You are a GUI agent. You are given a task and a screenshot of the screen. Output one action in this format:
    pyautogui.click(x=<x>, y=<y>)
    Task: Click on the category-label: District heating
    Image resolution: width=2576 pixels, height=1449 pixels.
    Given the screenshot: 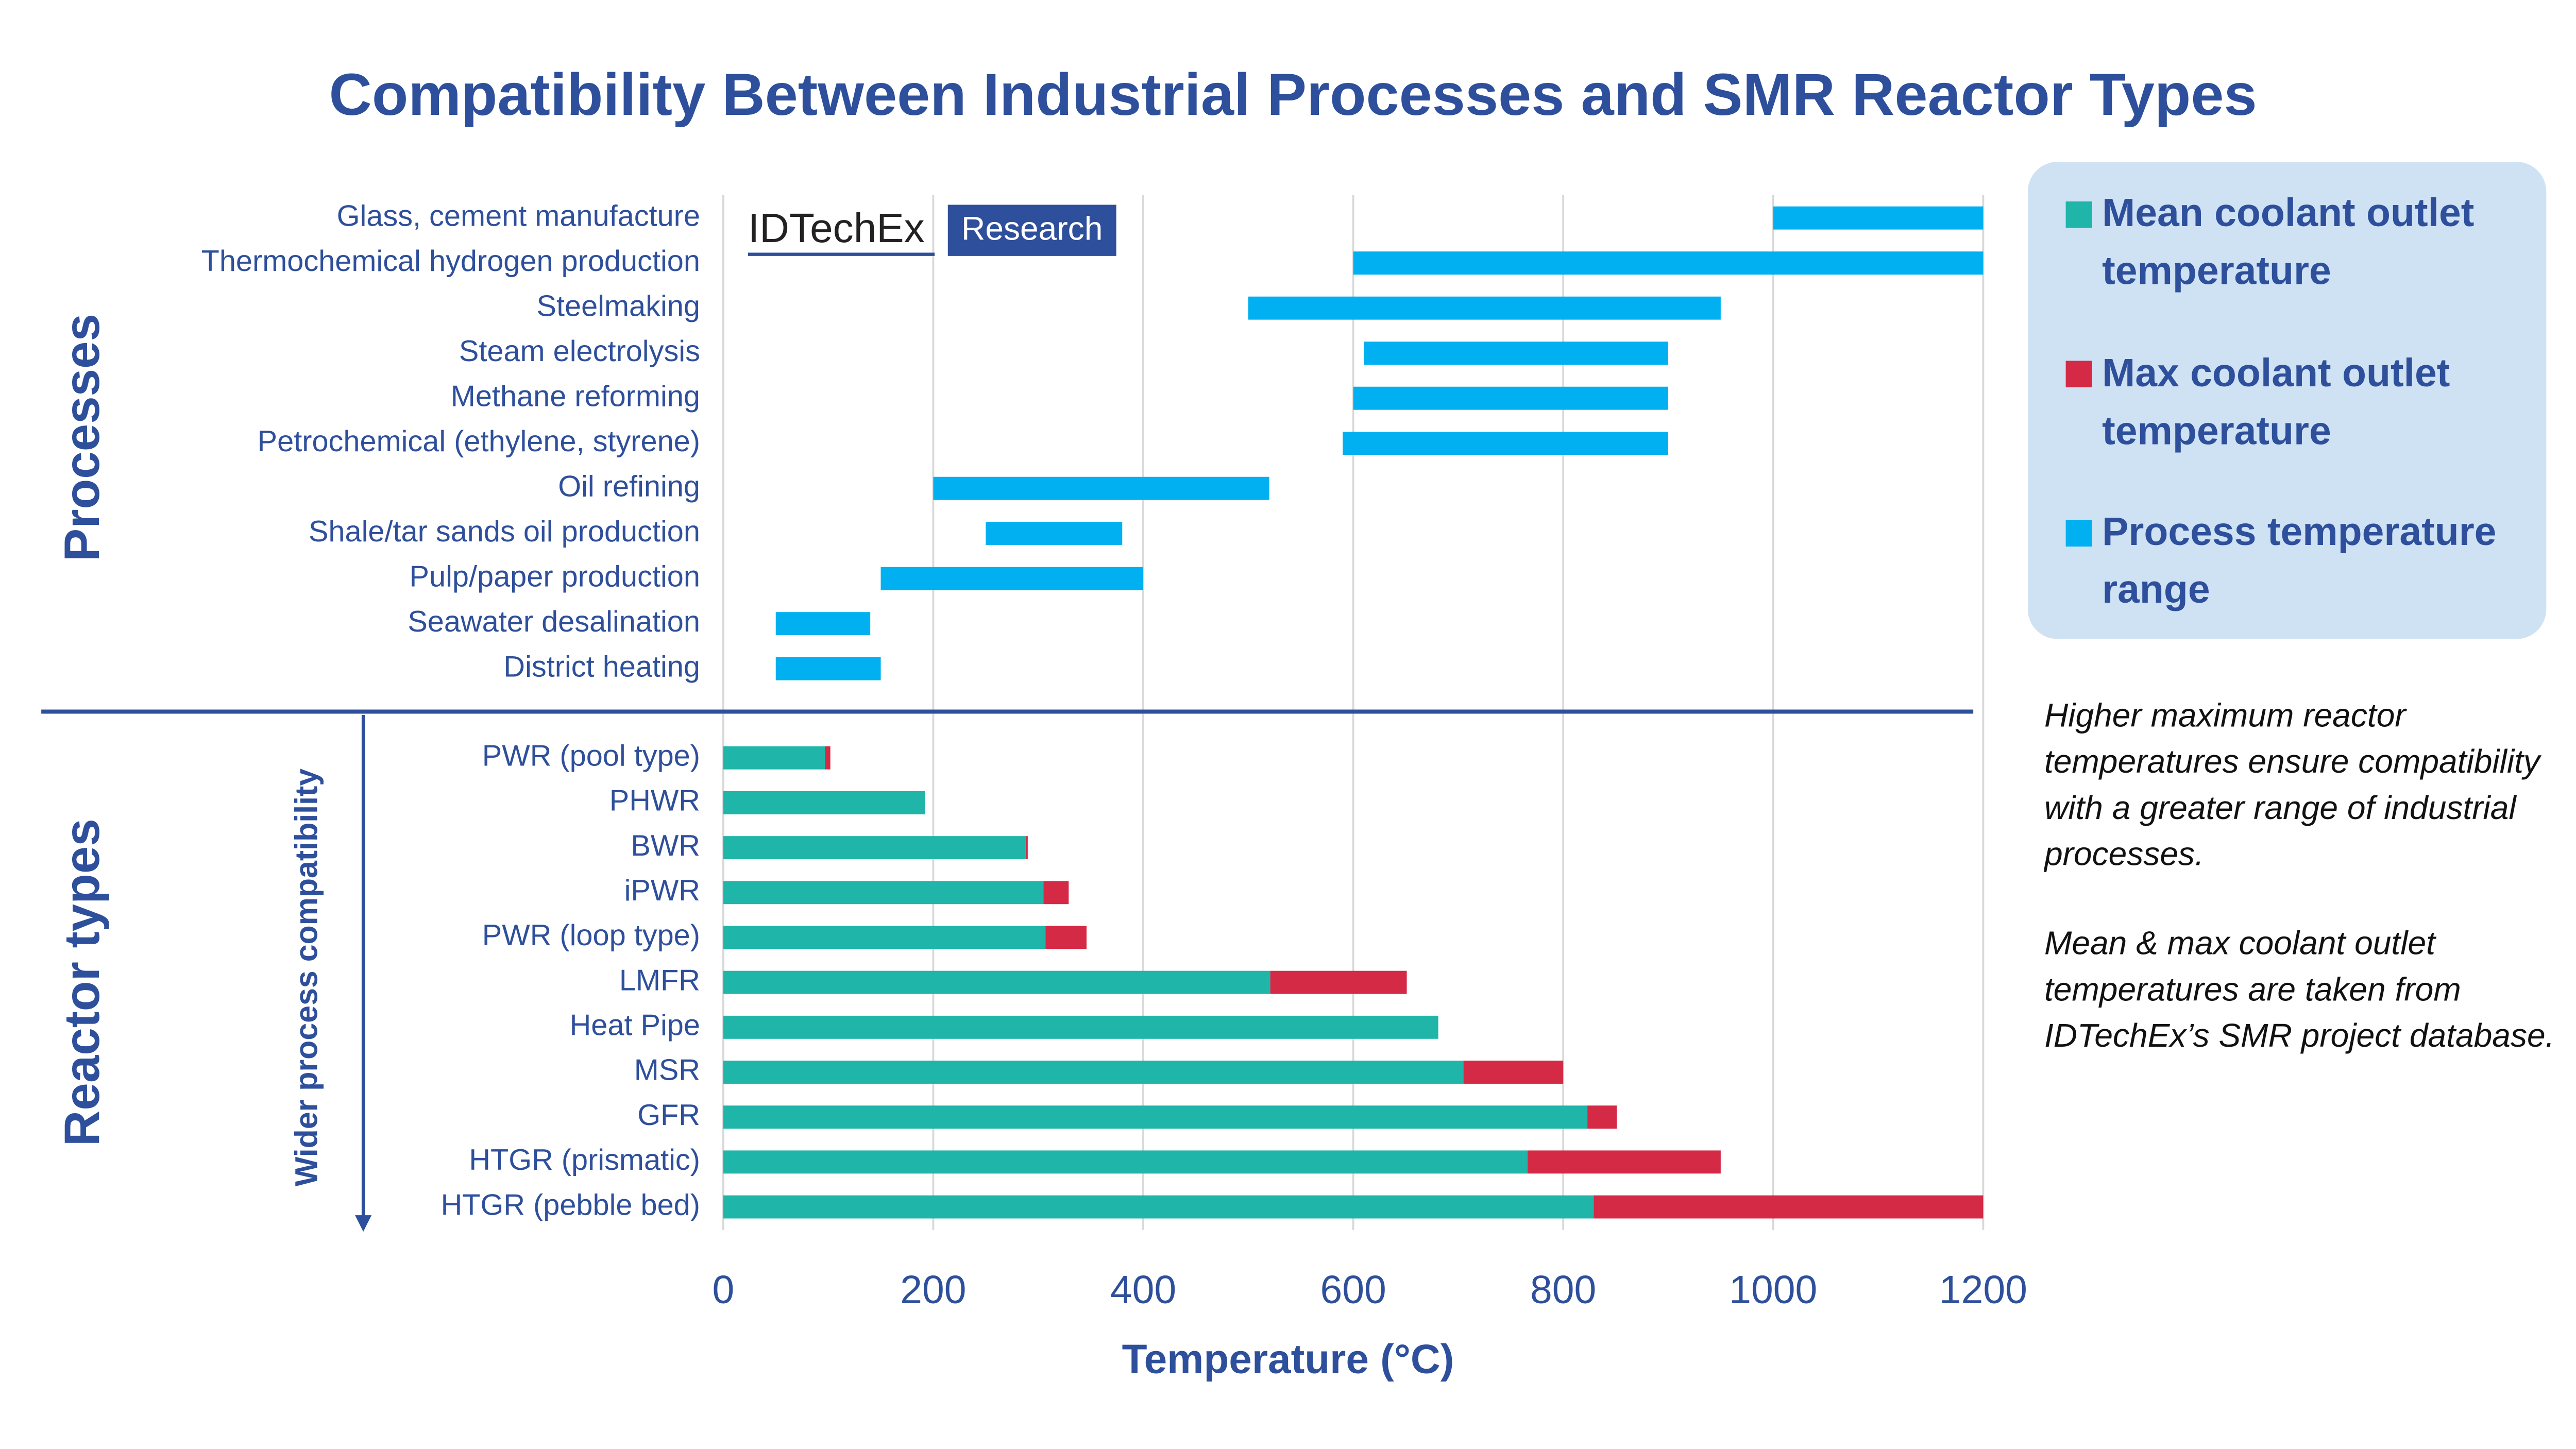 What is the action you would take?
    pyautogui.click(x=601, y=667)
    